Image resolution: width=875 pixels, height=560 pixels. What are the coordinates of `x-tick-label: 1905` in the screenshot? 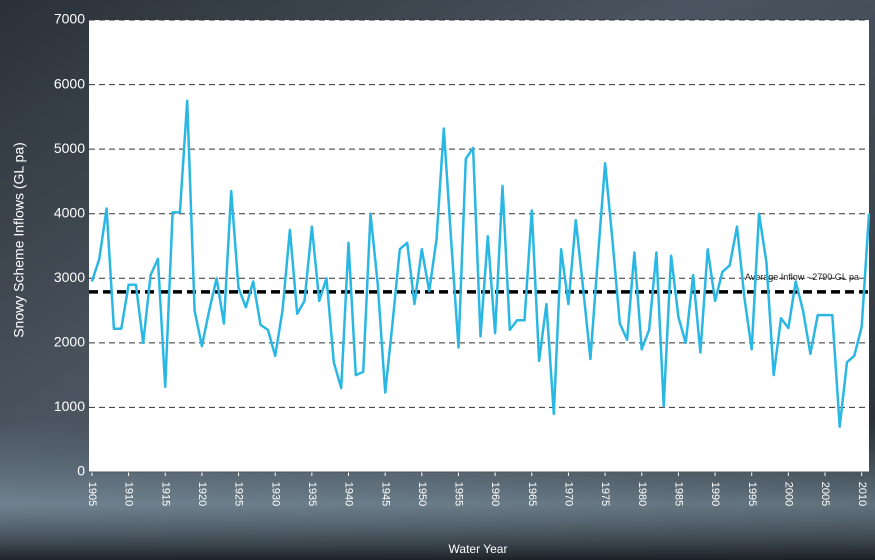 It's located at (92, 494).